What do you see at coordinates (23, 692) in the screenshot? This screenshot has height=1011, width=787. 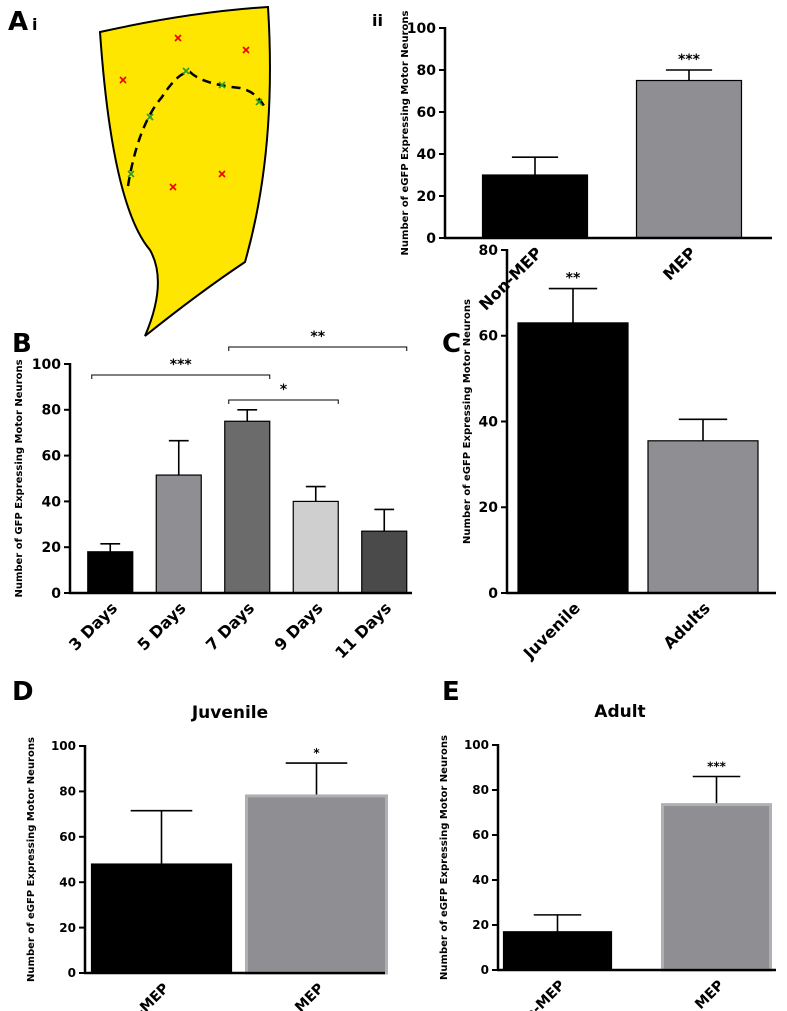 I see `panel-label: D` at bounding box center [23, 692].